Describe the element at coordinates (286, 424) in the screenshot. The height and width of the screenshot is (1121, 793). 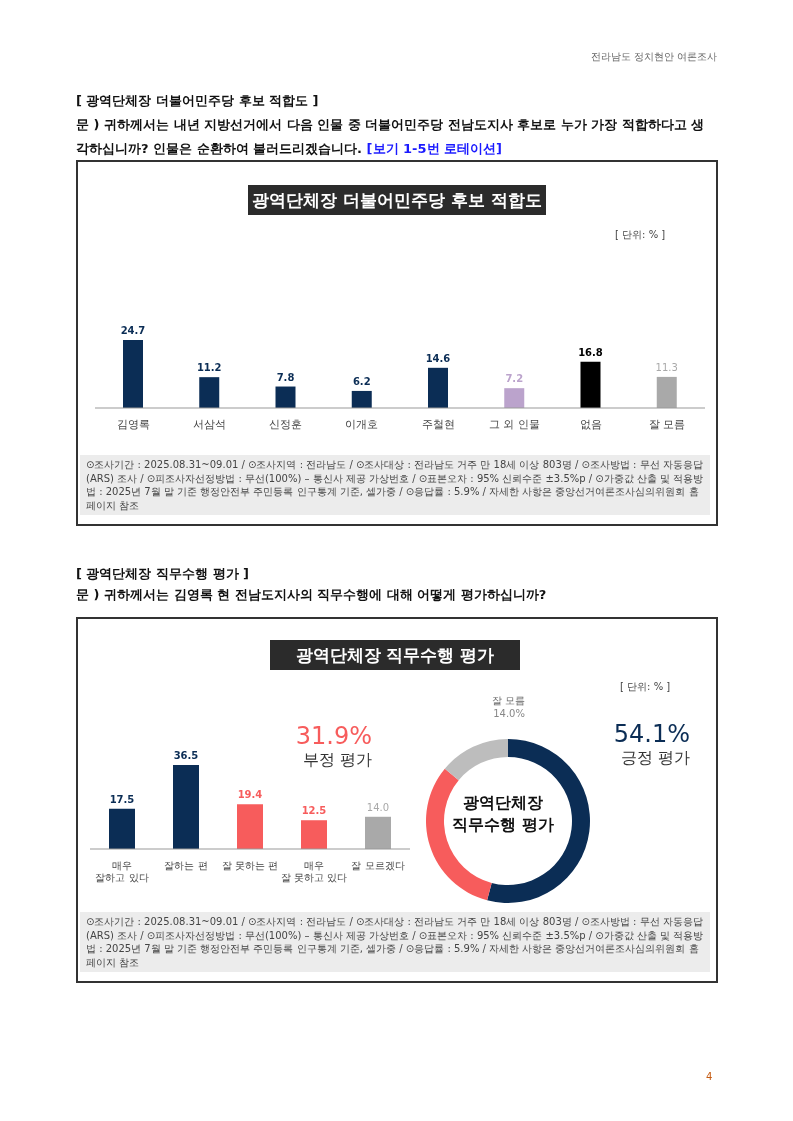
I see `x-tick-label: 신정훈` at that location.